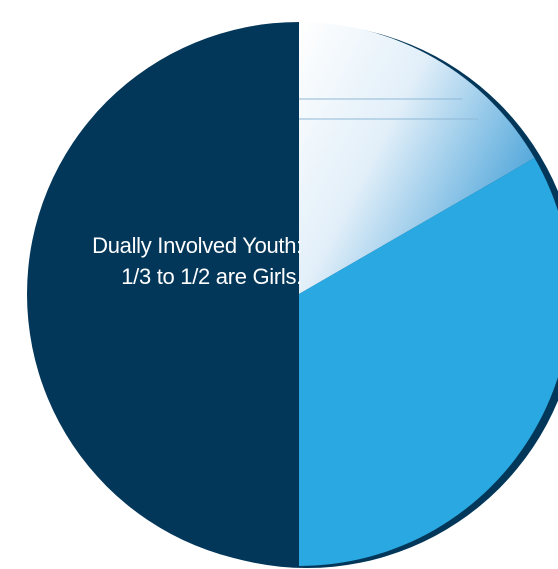 Image resolution: width=558 pixels, height=569 pixels. What do you see at coordinates (197, 245) in the screenshot?
I see `annotation-line-1: Dually Involved Youth:` at bounding box center [197, 245].